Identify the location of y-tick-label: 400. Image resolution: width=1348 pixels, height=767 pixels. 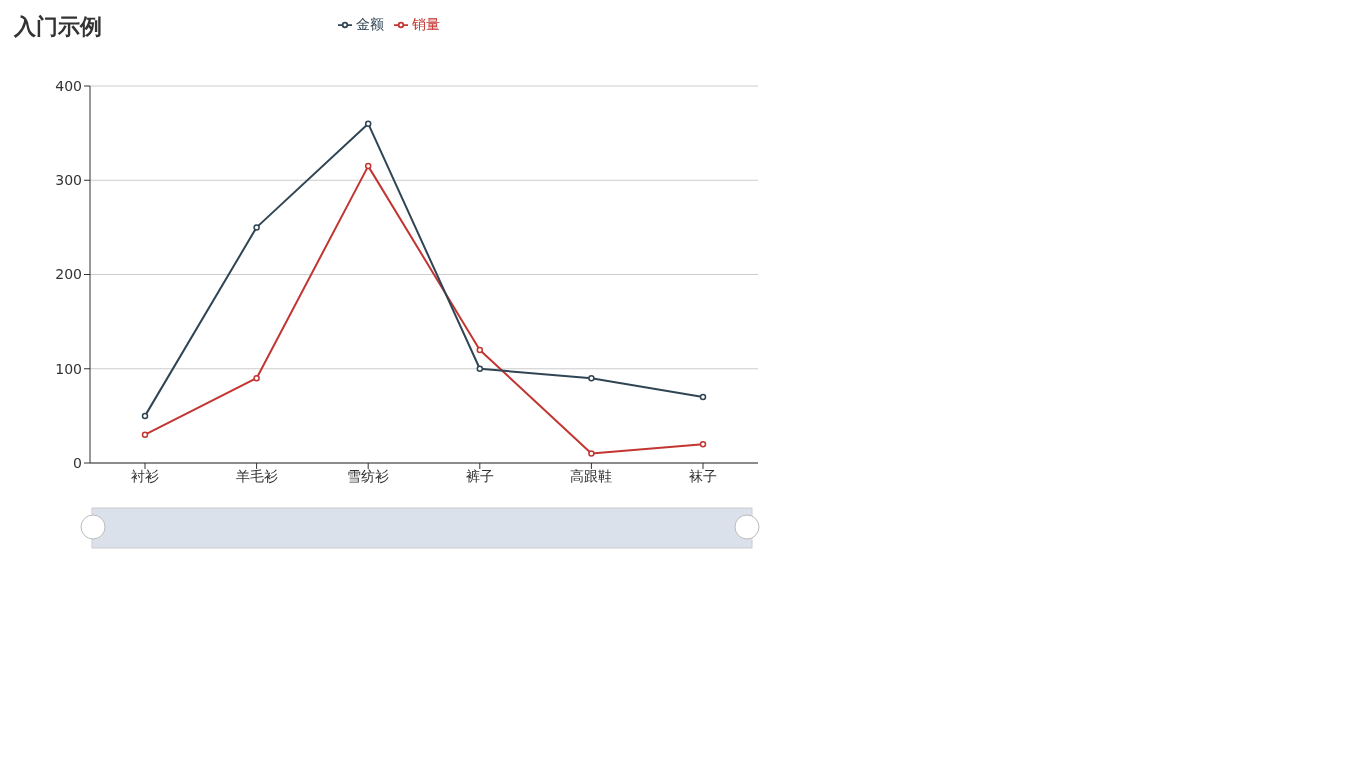
(68, 85).